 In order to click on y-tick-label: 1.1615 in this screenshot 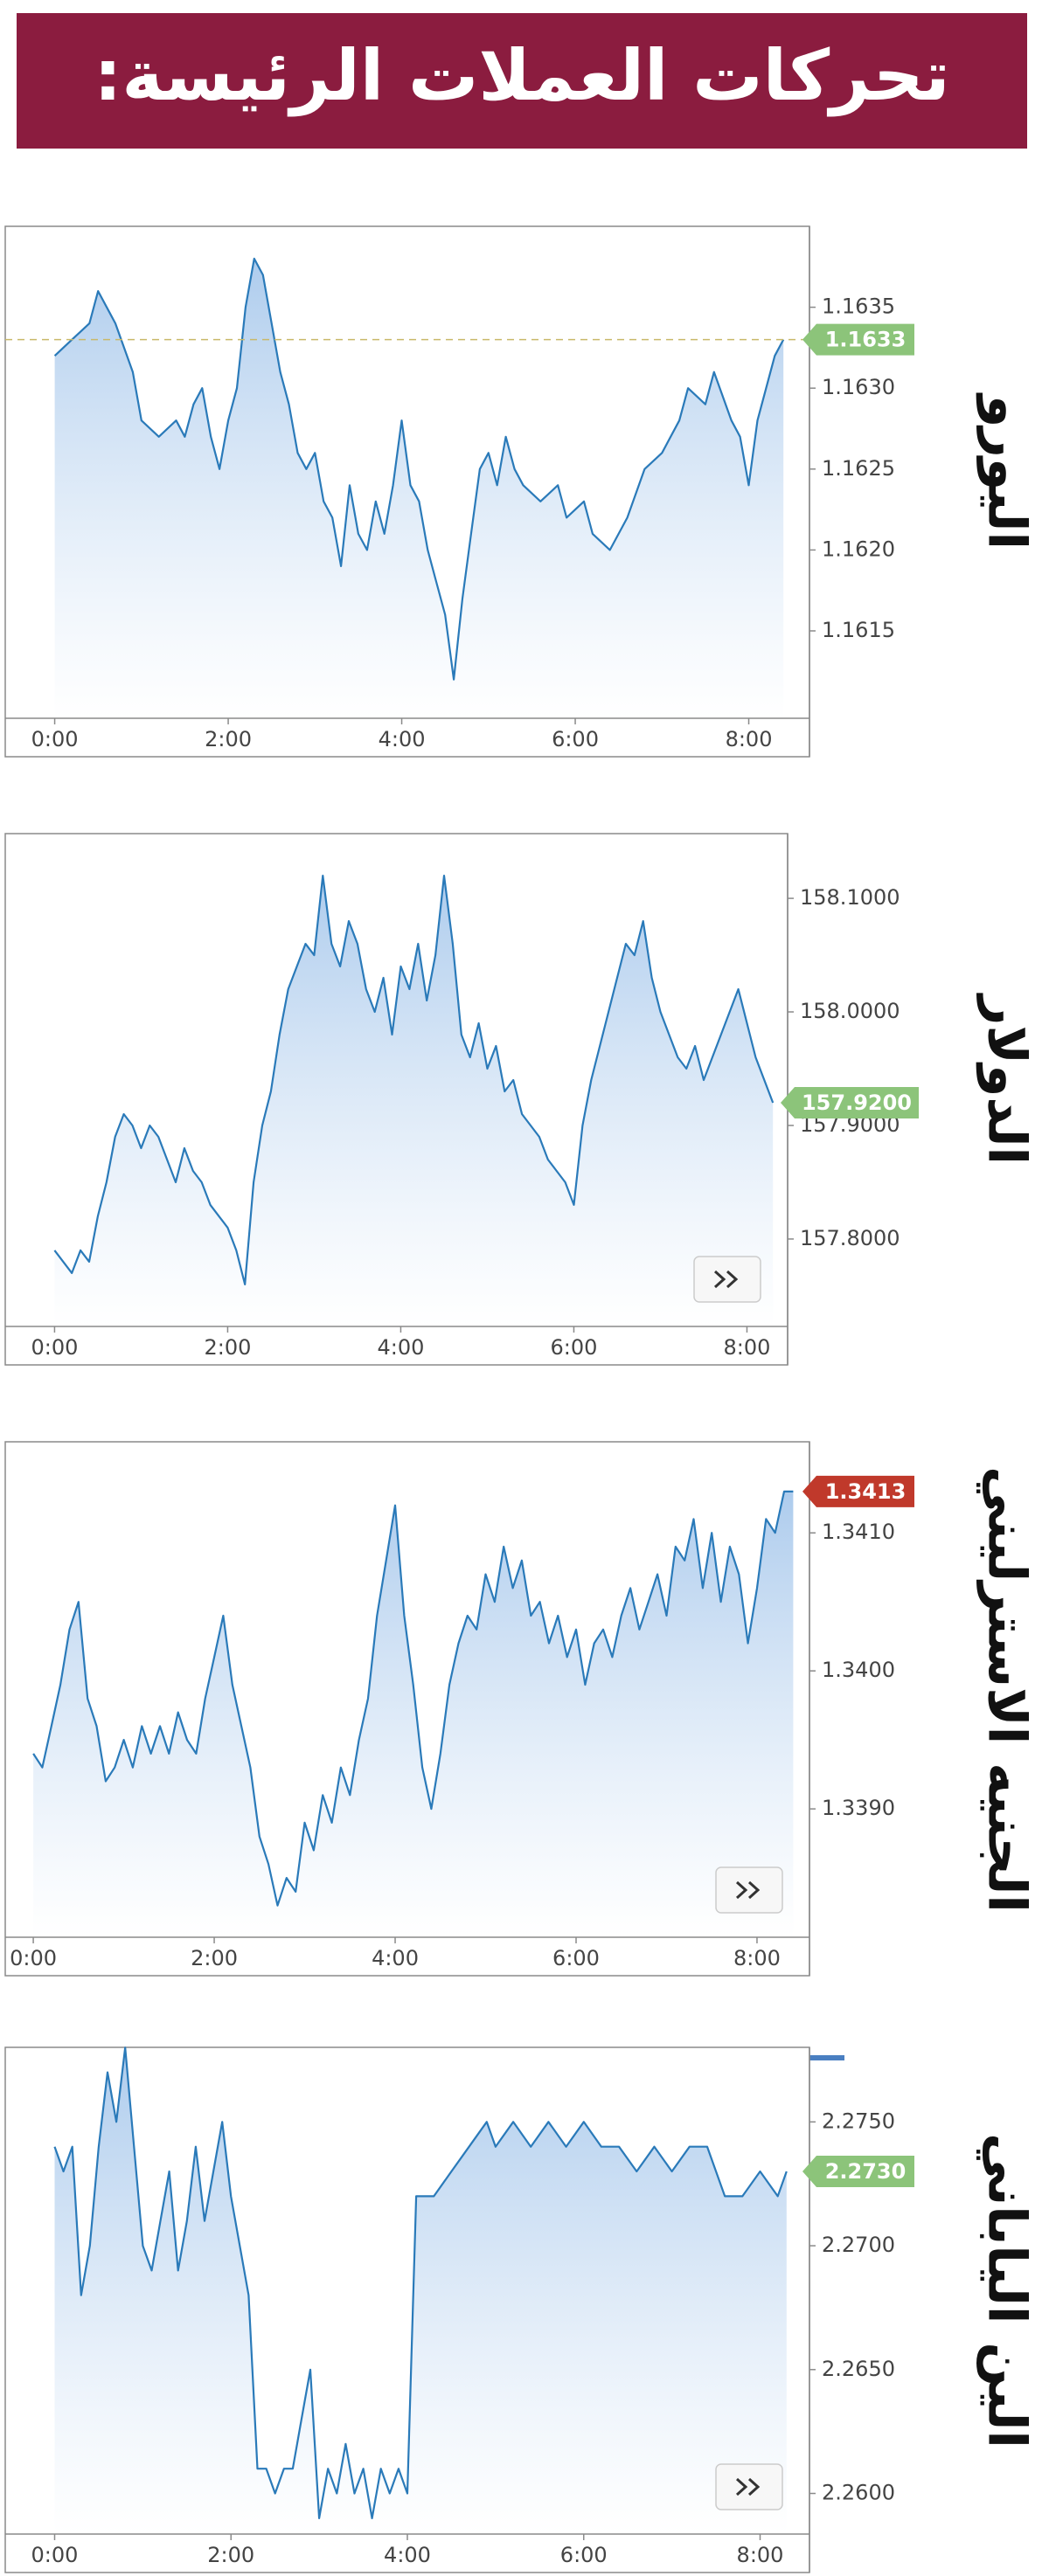, I will do `click(858, 630)`.